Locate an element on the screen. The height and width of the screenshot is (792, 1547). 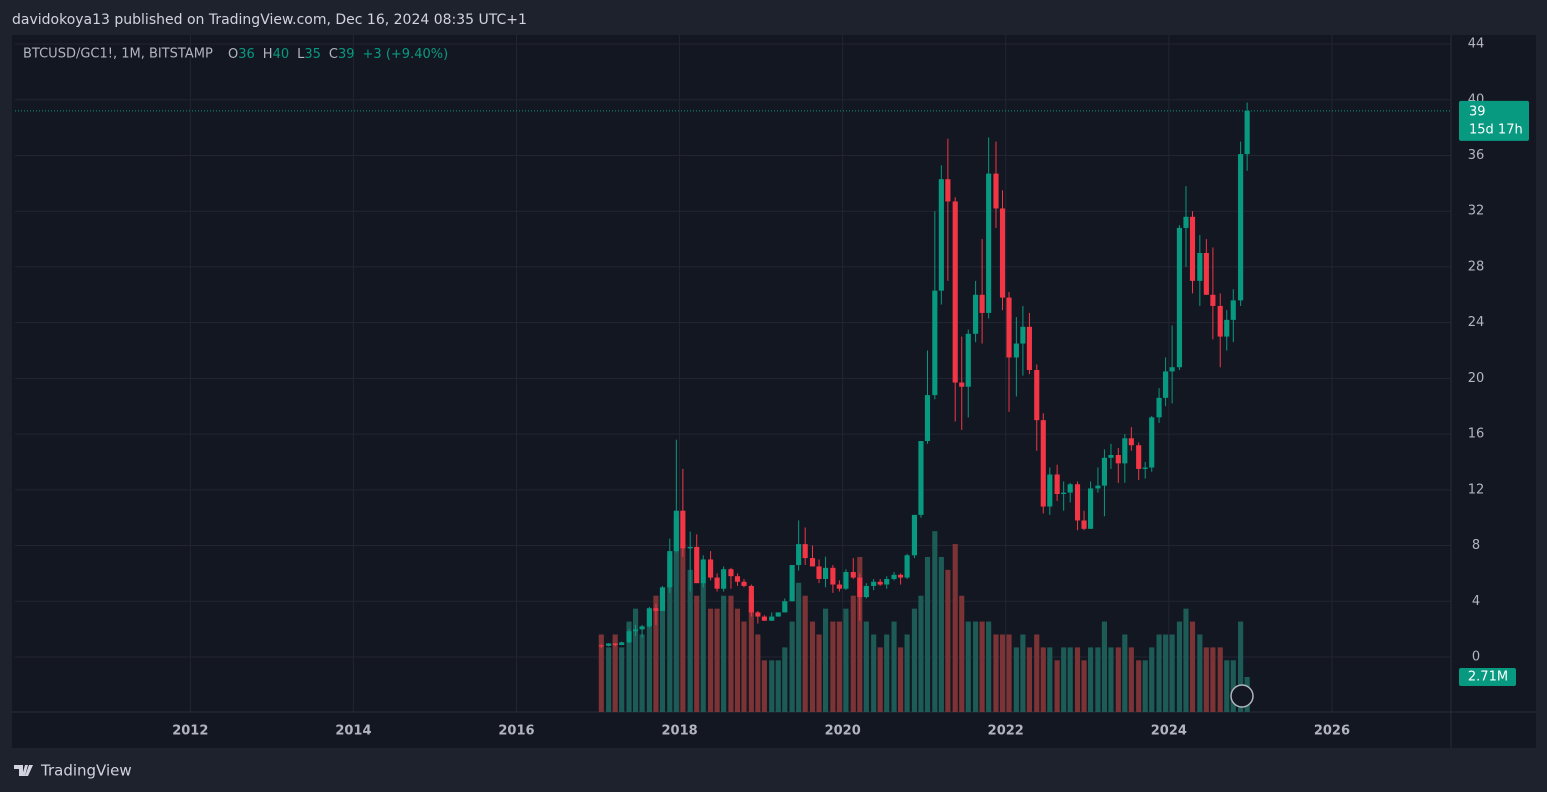
legend-h-label: H is located at coordinates (268, 54).